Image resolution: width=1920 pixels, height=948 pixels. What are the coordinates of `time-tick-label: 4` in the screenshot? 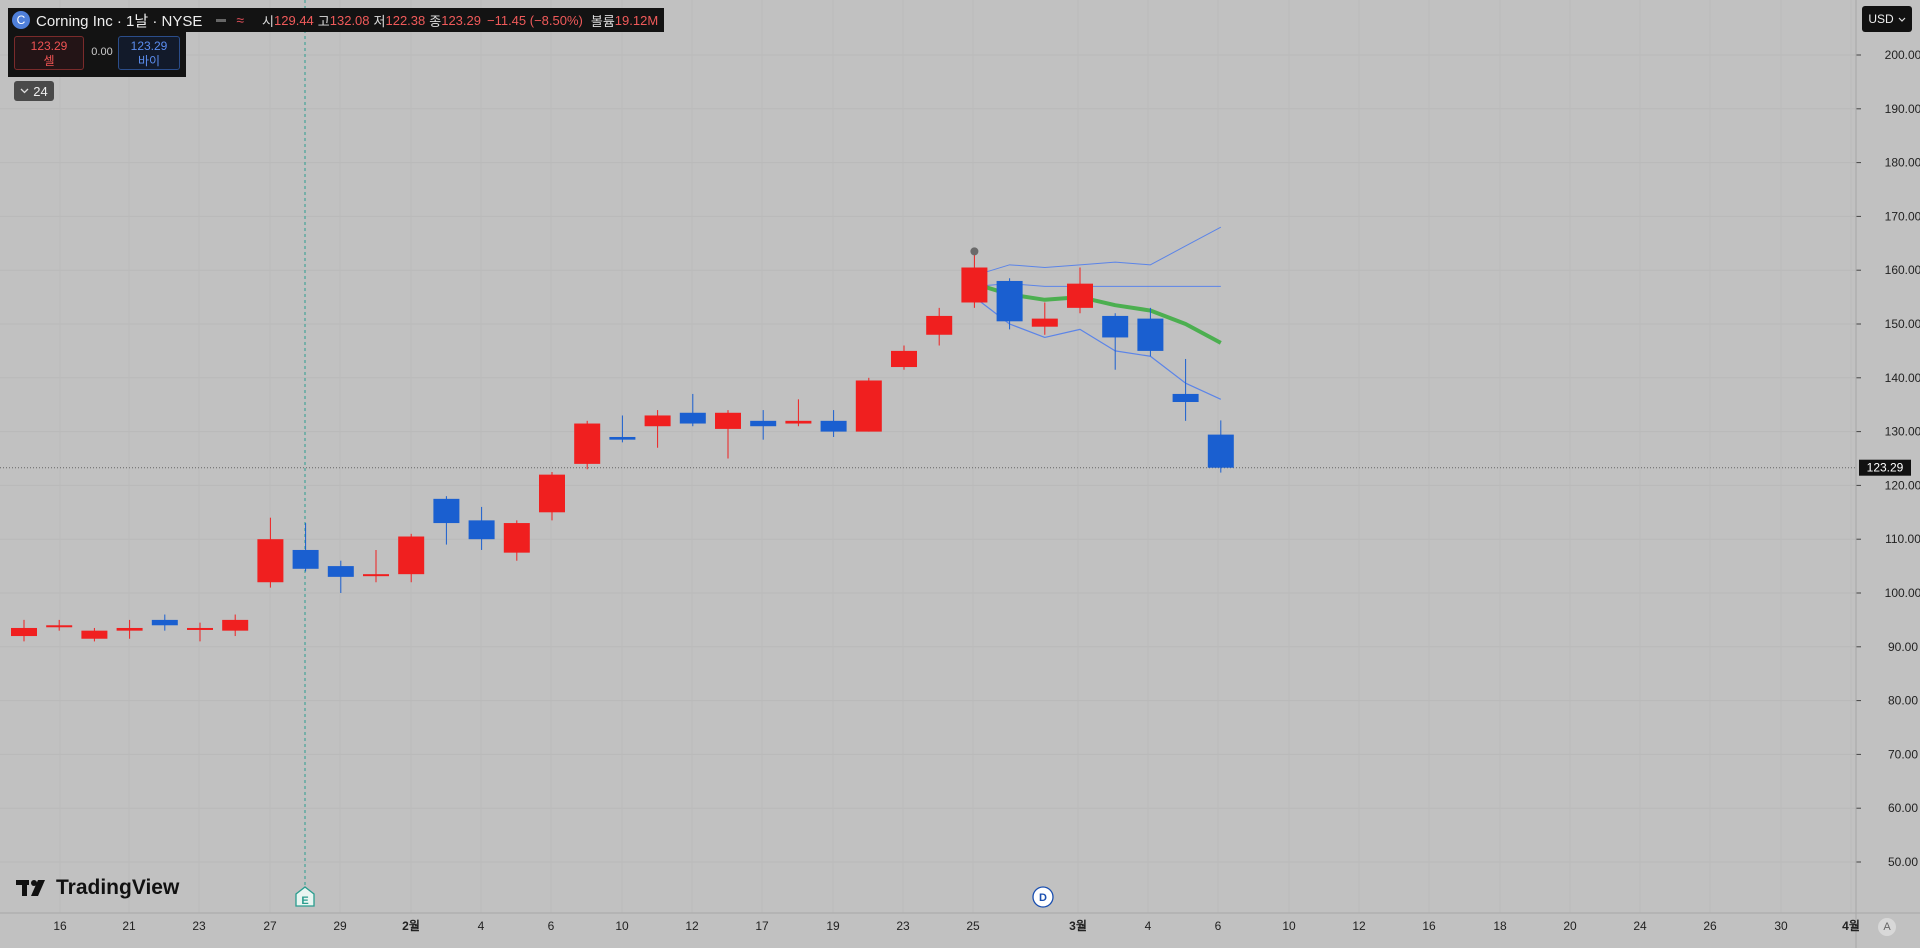 It's located at (1148, 926).